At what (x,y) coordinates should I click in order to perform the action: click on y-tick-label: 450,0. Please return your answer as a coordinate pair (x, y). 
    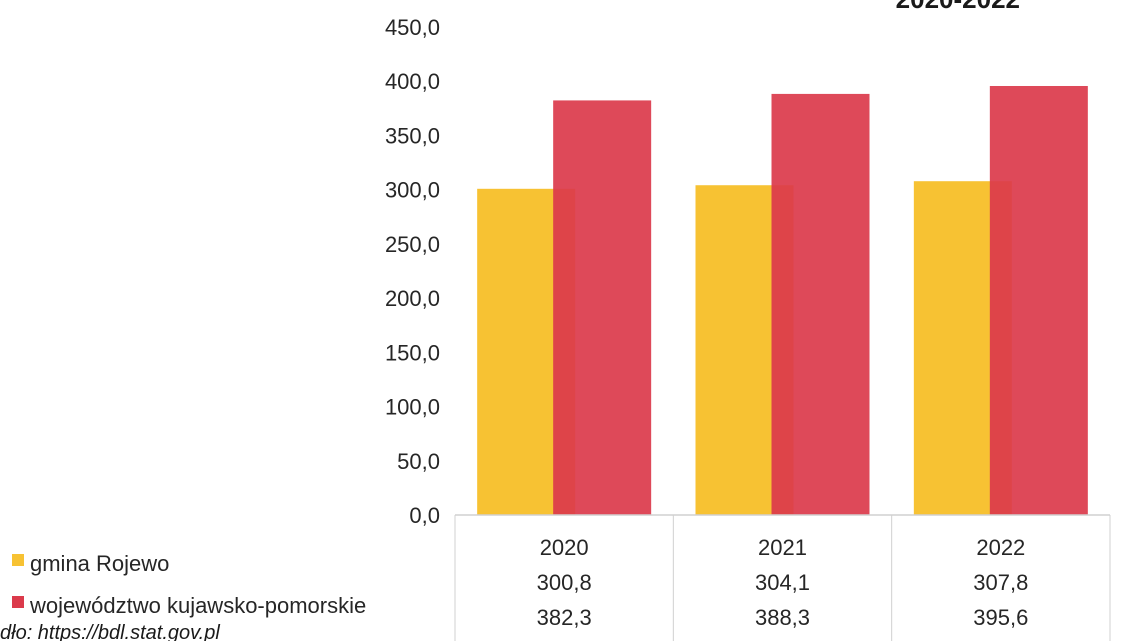
    Looking at the image, I should click on (412, 27).